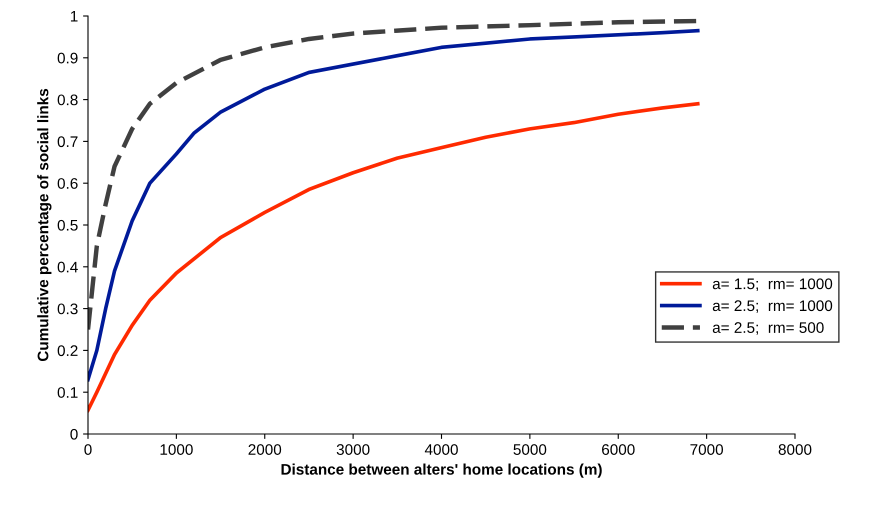  I want to click on x-tick-label: 5000, so click(529, 449).